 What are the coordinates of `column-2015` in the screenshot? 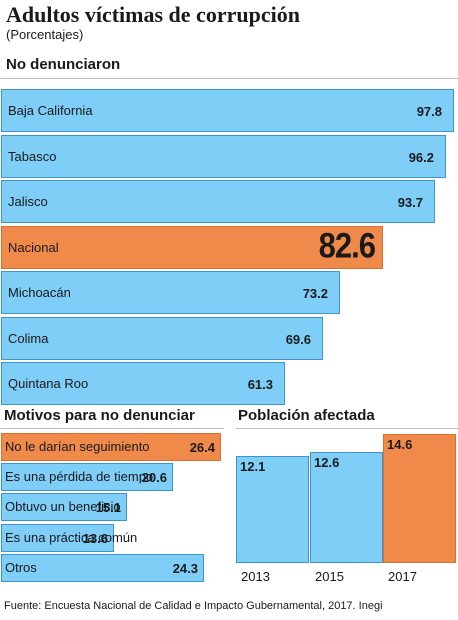 It's located at (346, 507).